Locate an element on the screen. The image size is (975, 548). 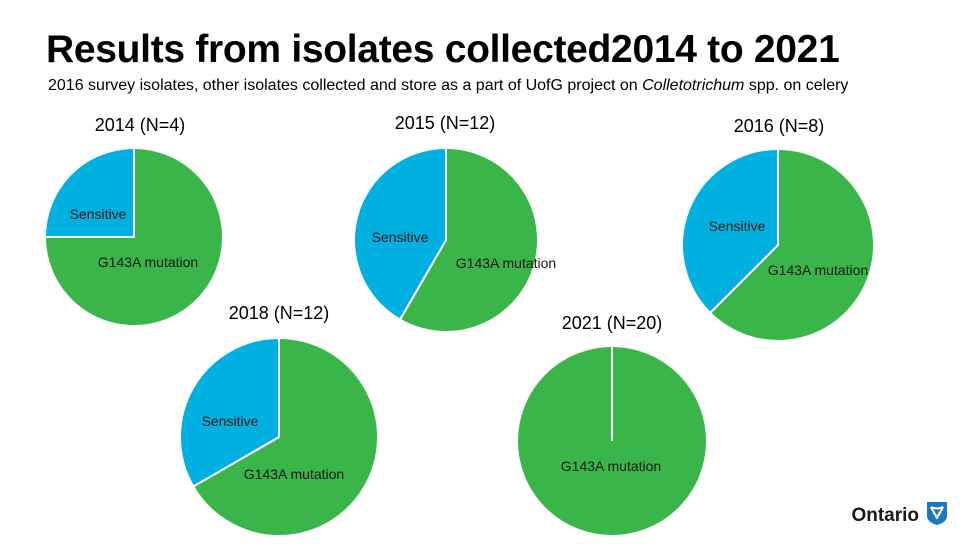
ontario-logo: Ontario is located at coordinates (900, 515).